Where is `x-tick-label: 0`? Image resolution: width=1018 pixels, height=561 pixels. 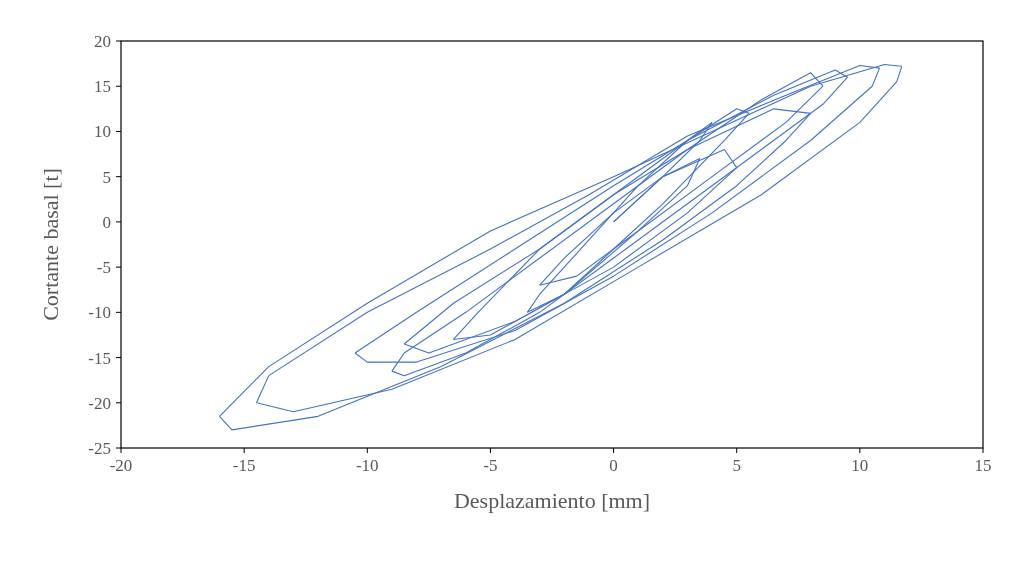
x-tick-label: 0 is located at coordinates (613, 465).